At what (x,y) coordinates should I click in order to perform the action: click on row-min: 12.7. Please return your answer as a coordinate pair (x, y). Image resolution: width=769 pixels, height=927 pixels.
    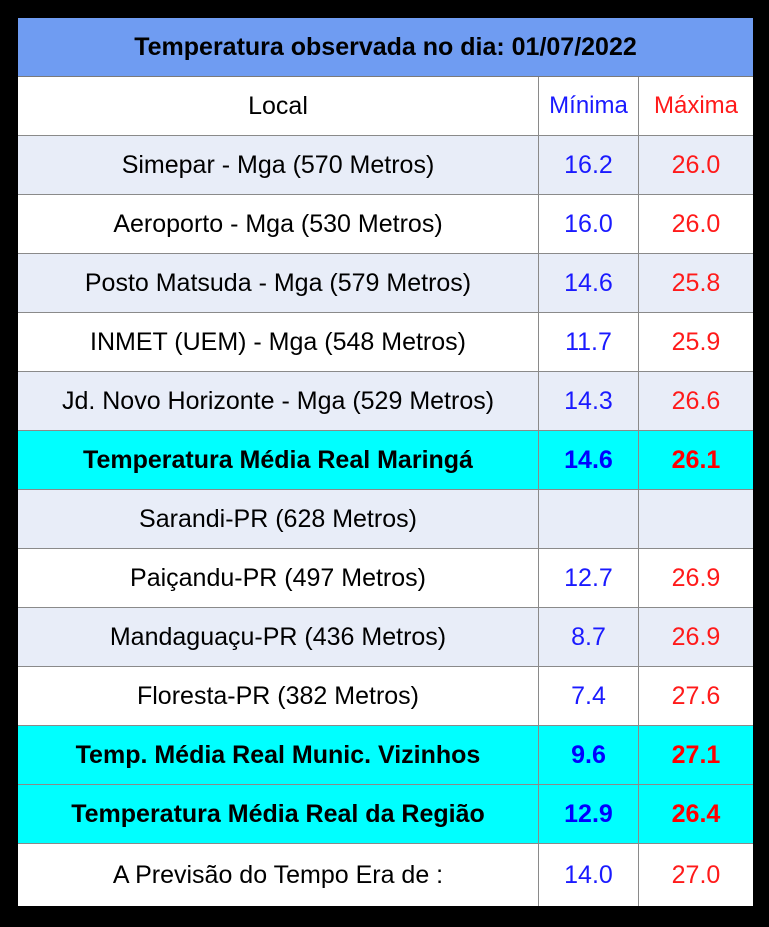
    Looking at the image, I should click on (589, 578).